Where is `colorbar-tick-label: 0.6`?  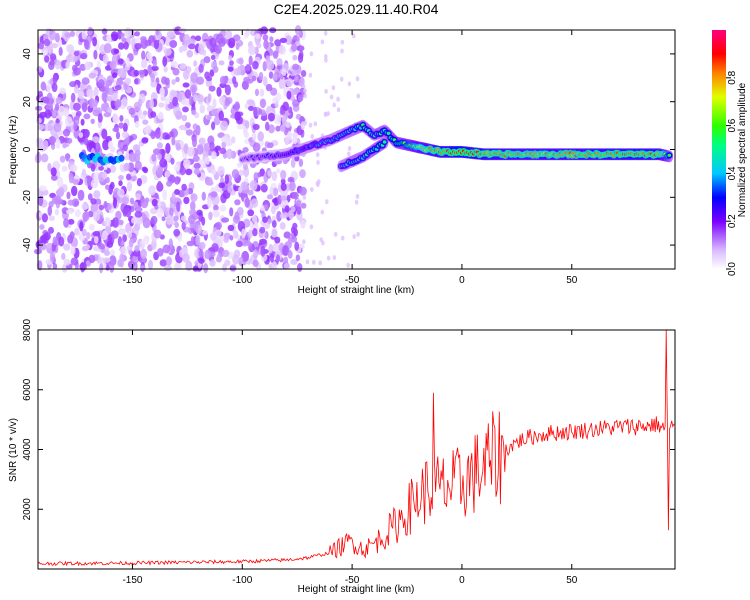 colorbar-tick-label: 0.6 is located at coordinates (732, 125).